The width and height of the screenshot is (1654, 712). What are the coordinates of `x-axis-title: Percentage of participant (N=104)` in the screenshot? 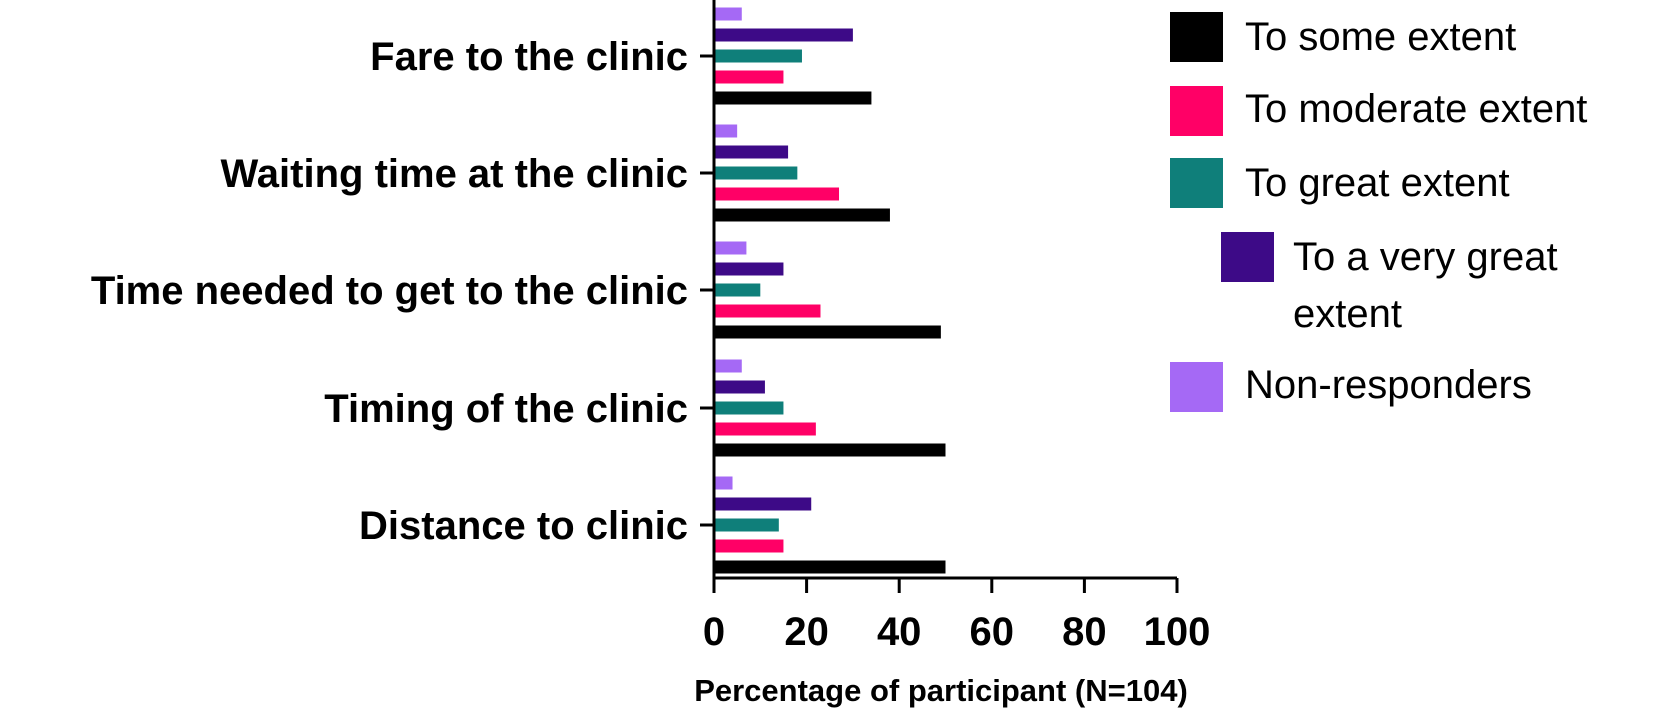 It's located at (941, 690).